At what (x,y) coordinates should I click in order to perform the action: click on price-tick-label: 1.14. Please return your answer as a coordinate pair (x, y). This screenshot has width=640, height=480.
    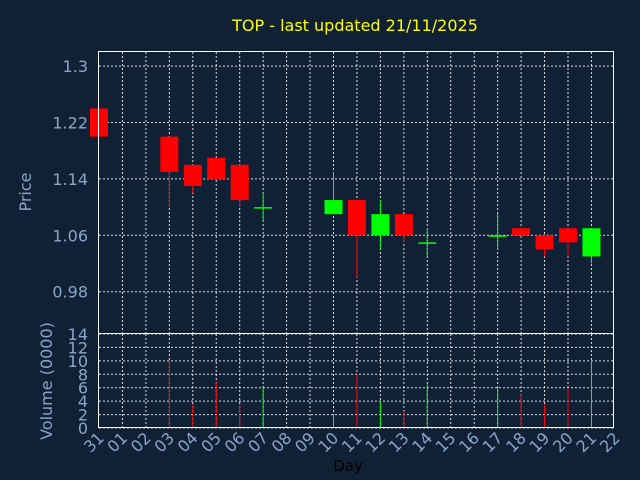
    Looking at the image, I should click on (70, 179).